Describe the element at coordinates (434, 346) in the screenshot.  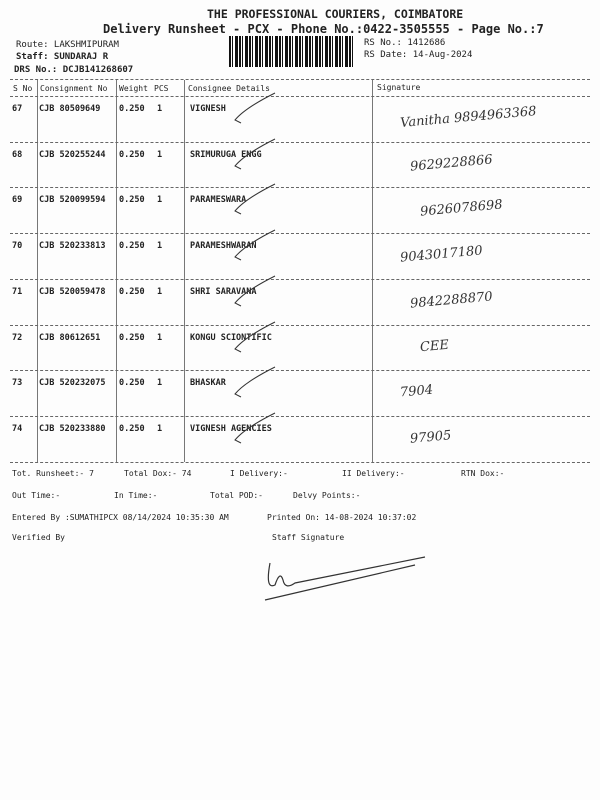
I see `handwritten-signature: CEE` at that location.